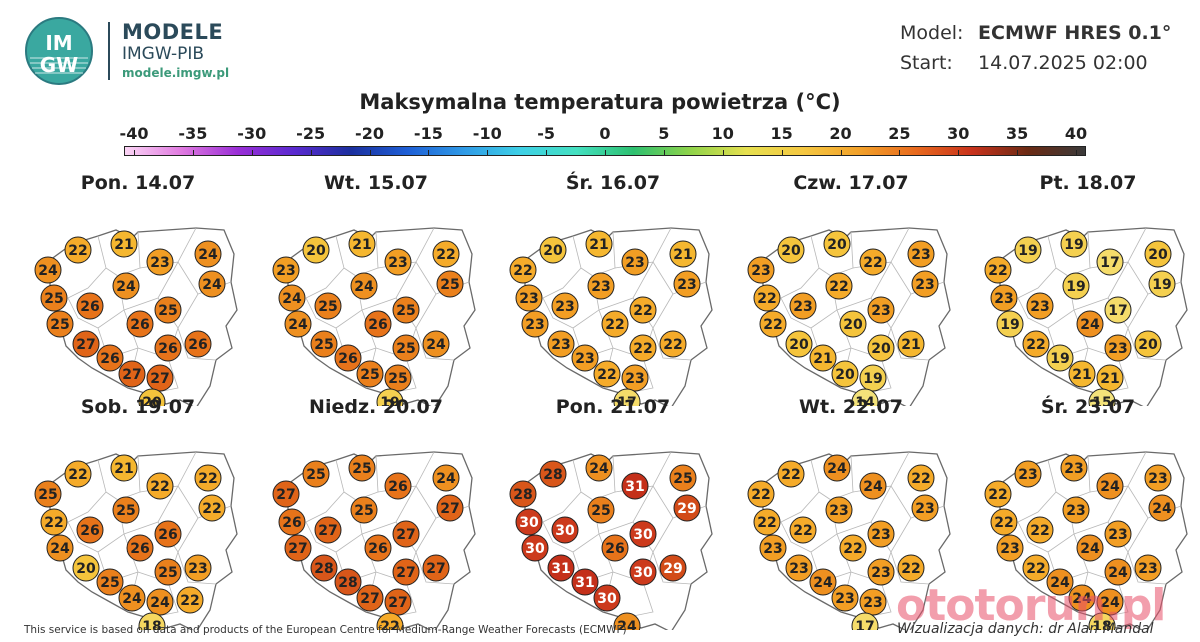 The width and height of the screenshot is (1200, 642). Describe the element at coordinates (958, 133) in the screenshot. I see `scale-tick-label: 30` at that location.